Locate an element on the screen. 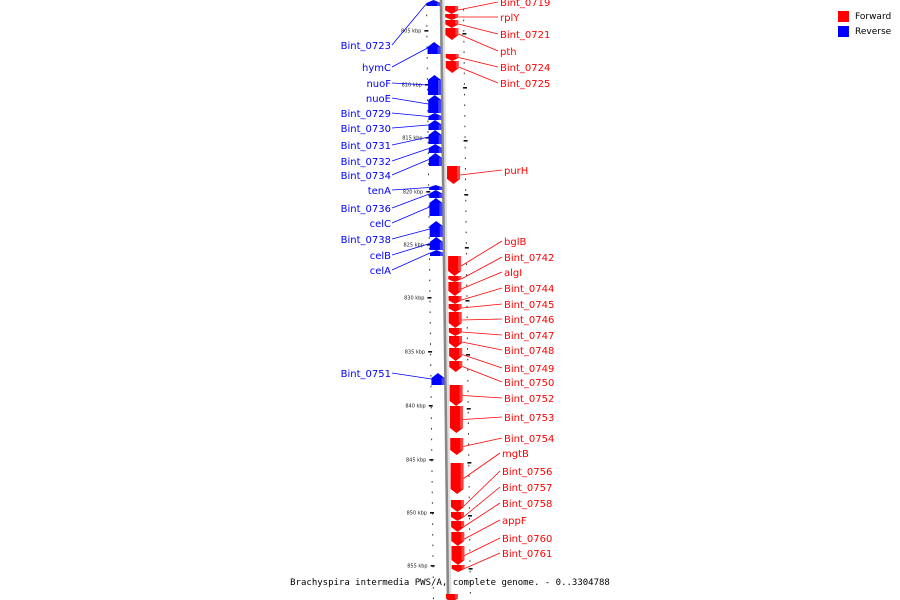 This screenshot has height=600, width=900. gene-label-bint-0750: Bint_0750 is located at coordinates (529, 383).